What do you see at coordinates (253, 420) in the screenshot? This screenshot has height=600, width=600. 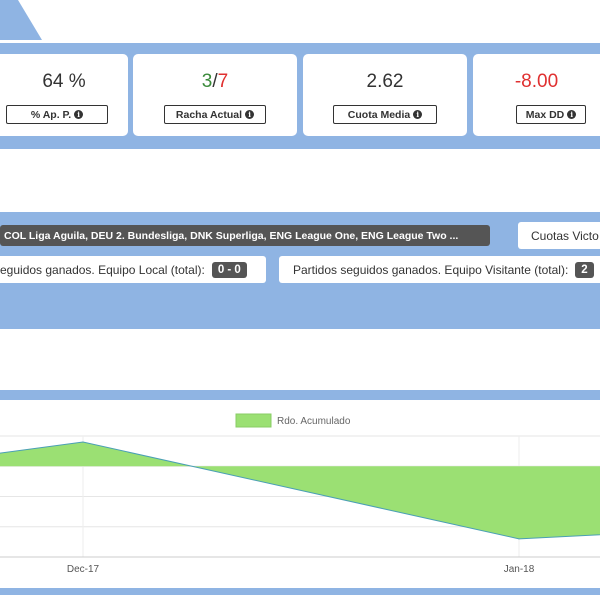 I see `legend-swatch` at bounding box center [253, 420].